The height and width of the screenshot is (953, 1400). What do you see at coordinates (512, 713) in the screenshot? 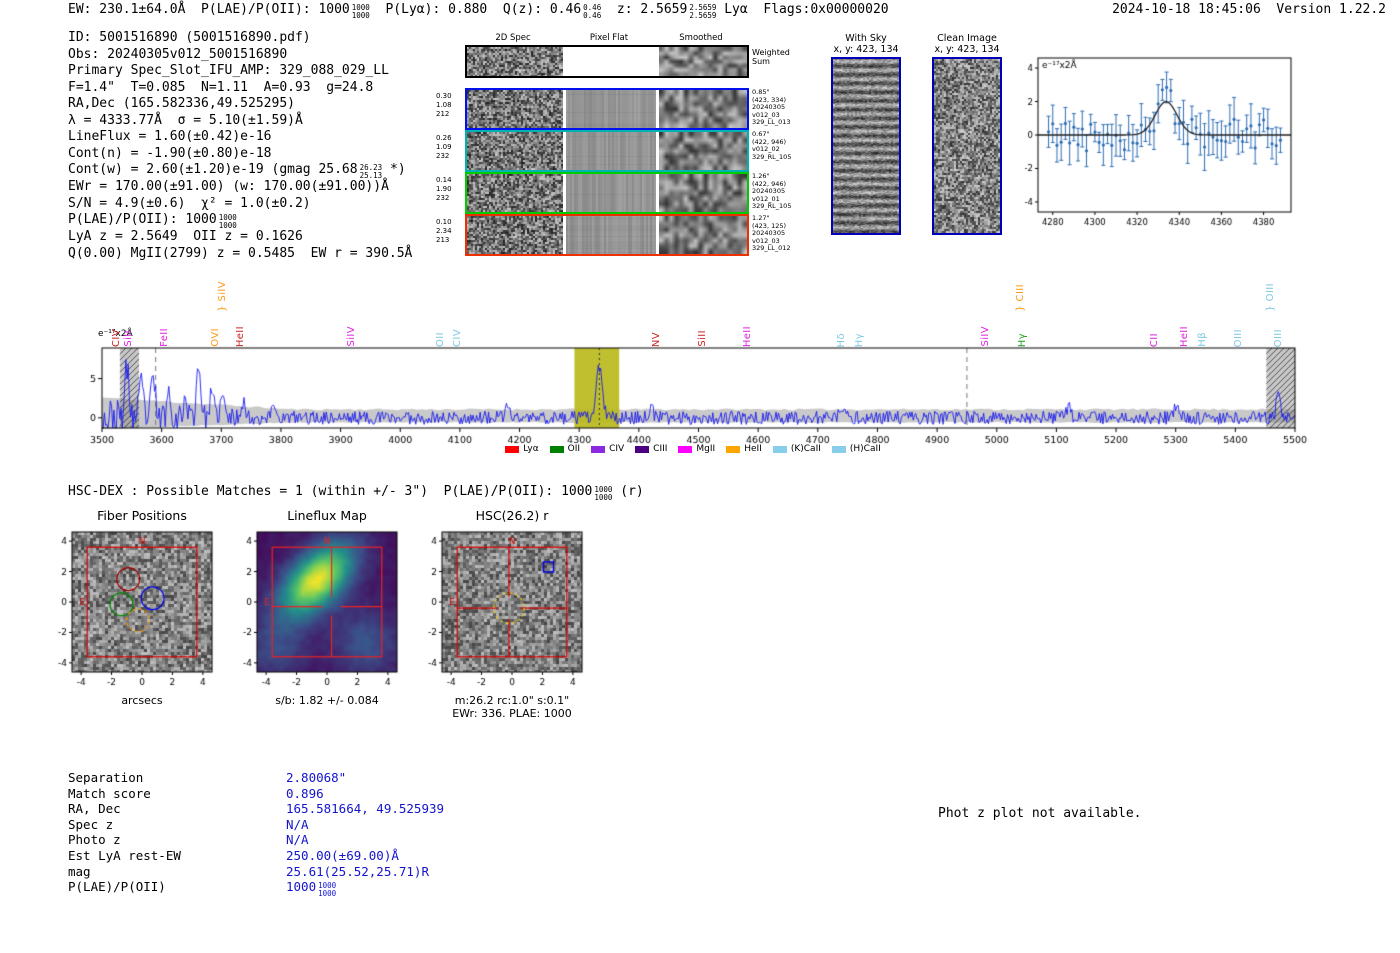
I see `hsc-ewr-plae-caption: EWr: 336. PLAE: 1000` at bounding box center [512, 713].